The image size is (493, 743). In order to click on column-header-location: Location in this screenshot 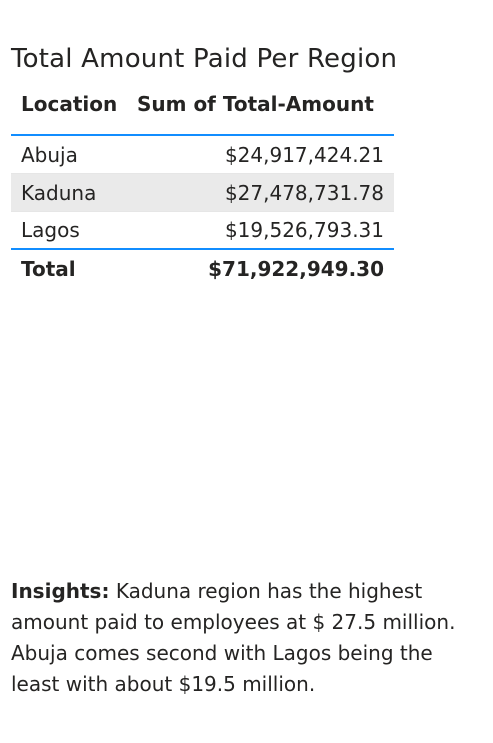, I will do `click(69, 104)`.